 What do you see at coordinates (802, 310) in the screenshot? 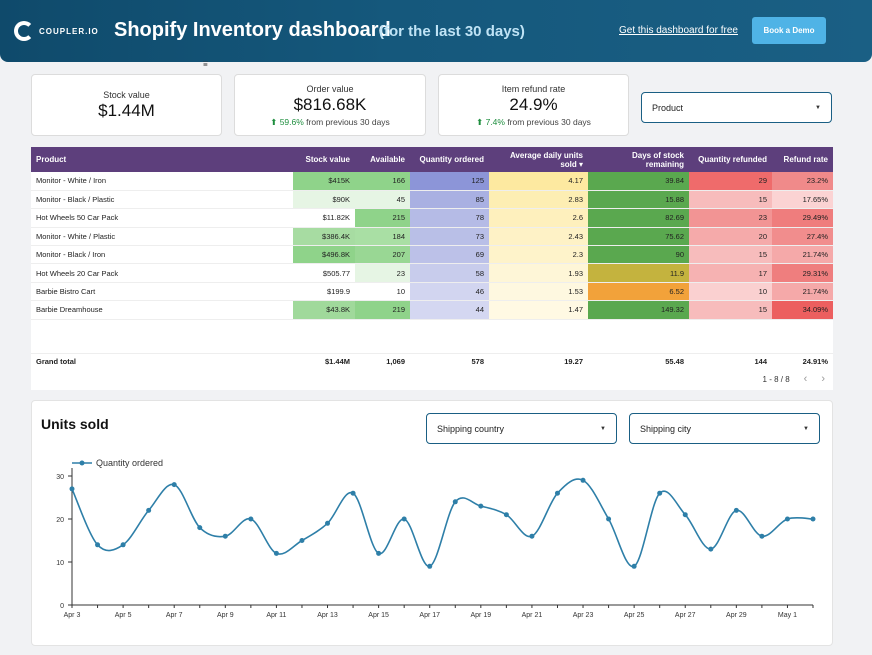
I see `table-cell: 34.09%` at bounding box center [802, 310].